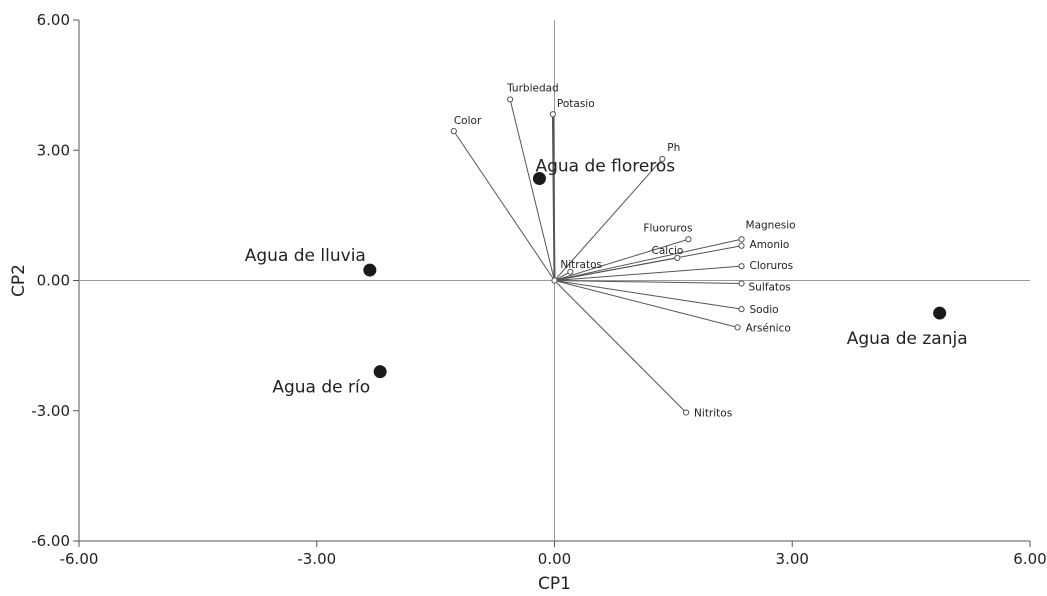 The width and height of the screenshot is (1047, 596). Describe the element at coordinates (673, 148) in the screenshot. I see `vector-label-ph: Ph` at that location.